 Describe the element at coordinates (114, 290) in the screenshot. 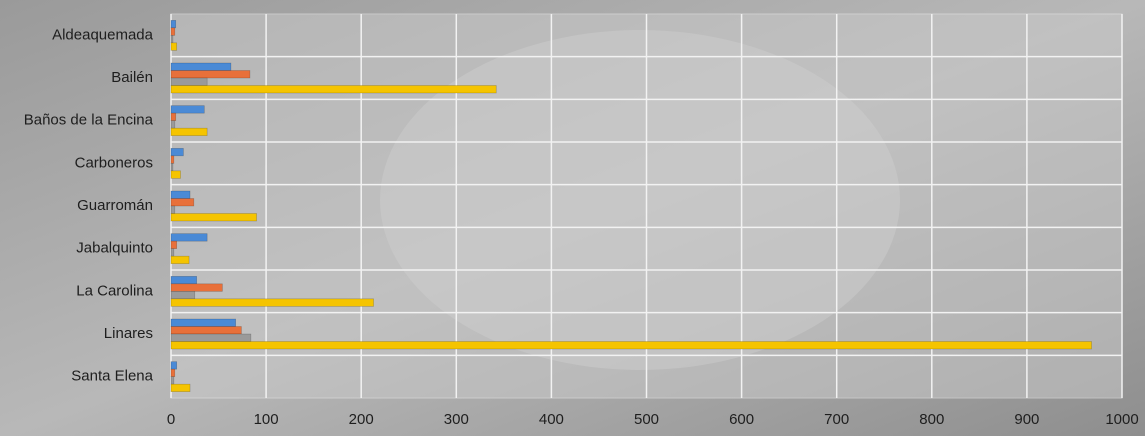

I see `y-tick-label: La Carolina` at that location.